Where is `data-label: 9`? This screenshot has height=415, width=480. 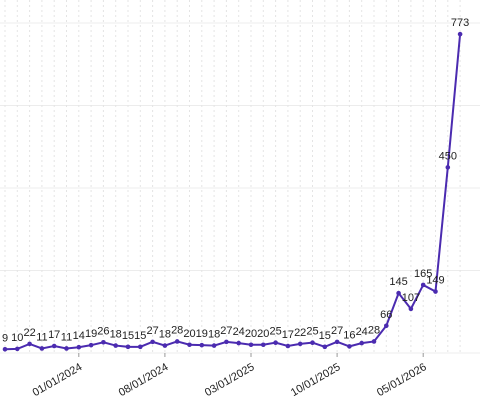
data-label: 9 is located at coordinates (5, 338).